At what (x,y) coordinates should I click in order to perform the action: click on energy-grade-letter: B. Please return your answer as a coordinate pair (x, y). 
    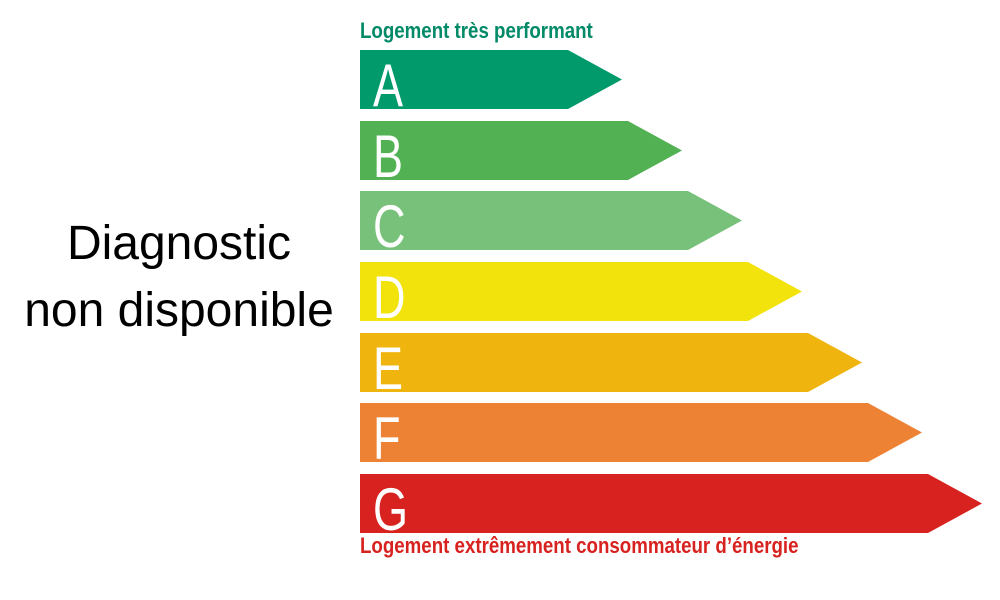
    Looking at the image, I should click on (388, 156).